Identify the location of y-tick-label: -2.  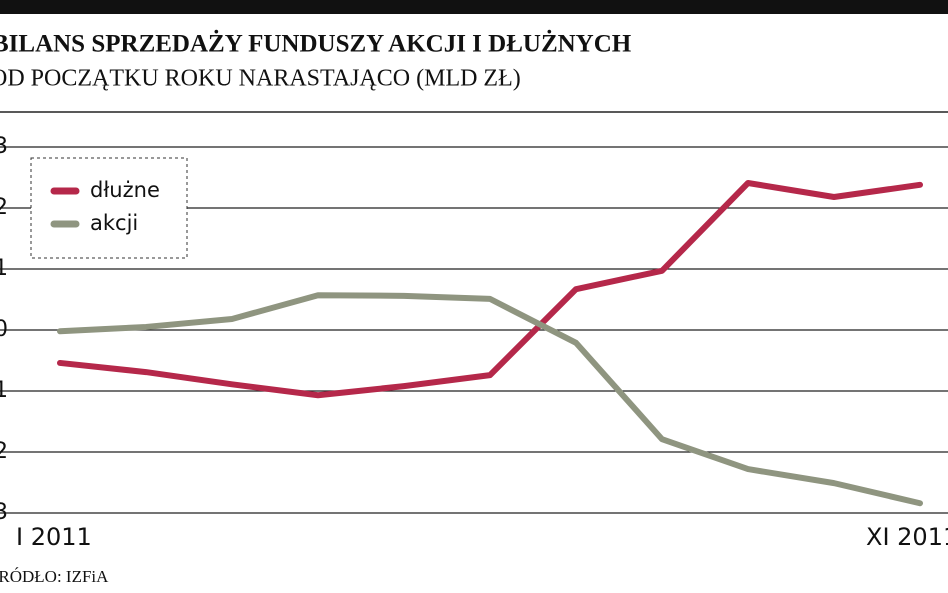
(4, 451).